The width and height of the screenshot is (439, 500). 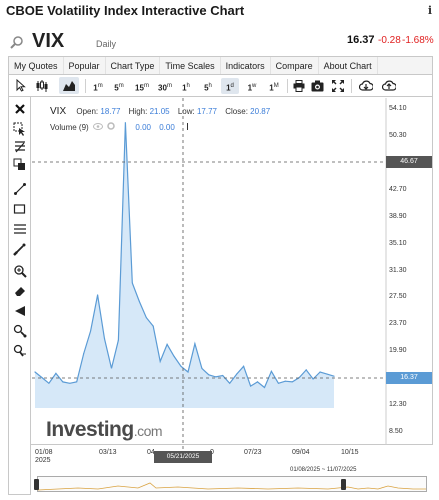 I want to click on period-label: Daily, so click(x=106, y=44).